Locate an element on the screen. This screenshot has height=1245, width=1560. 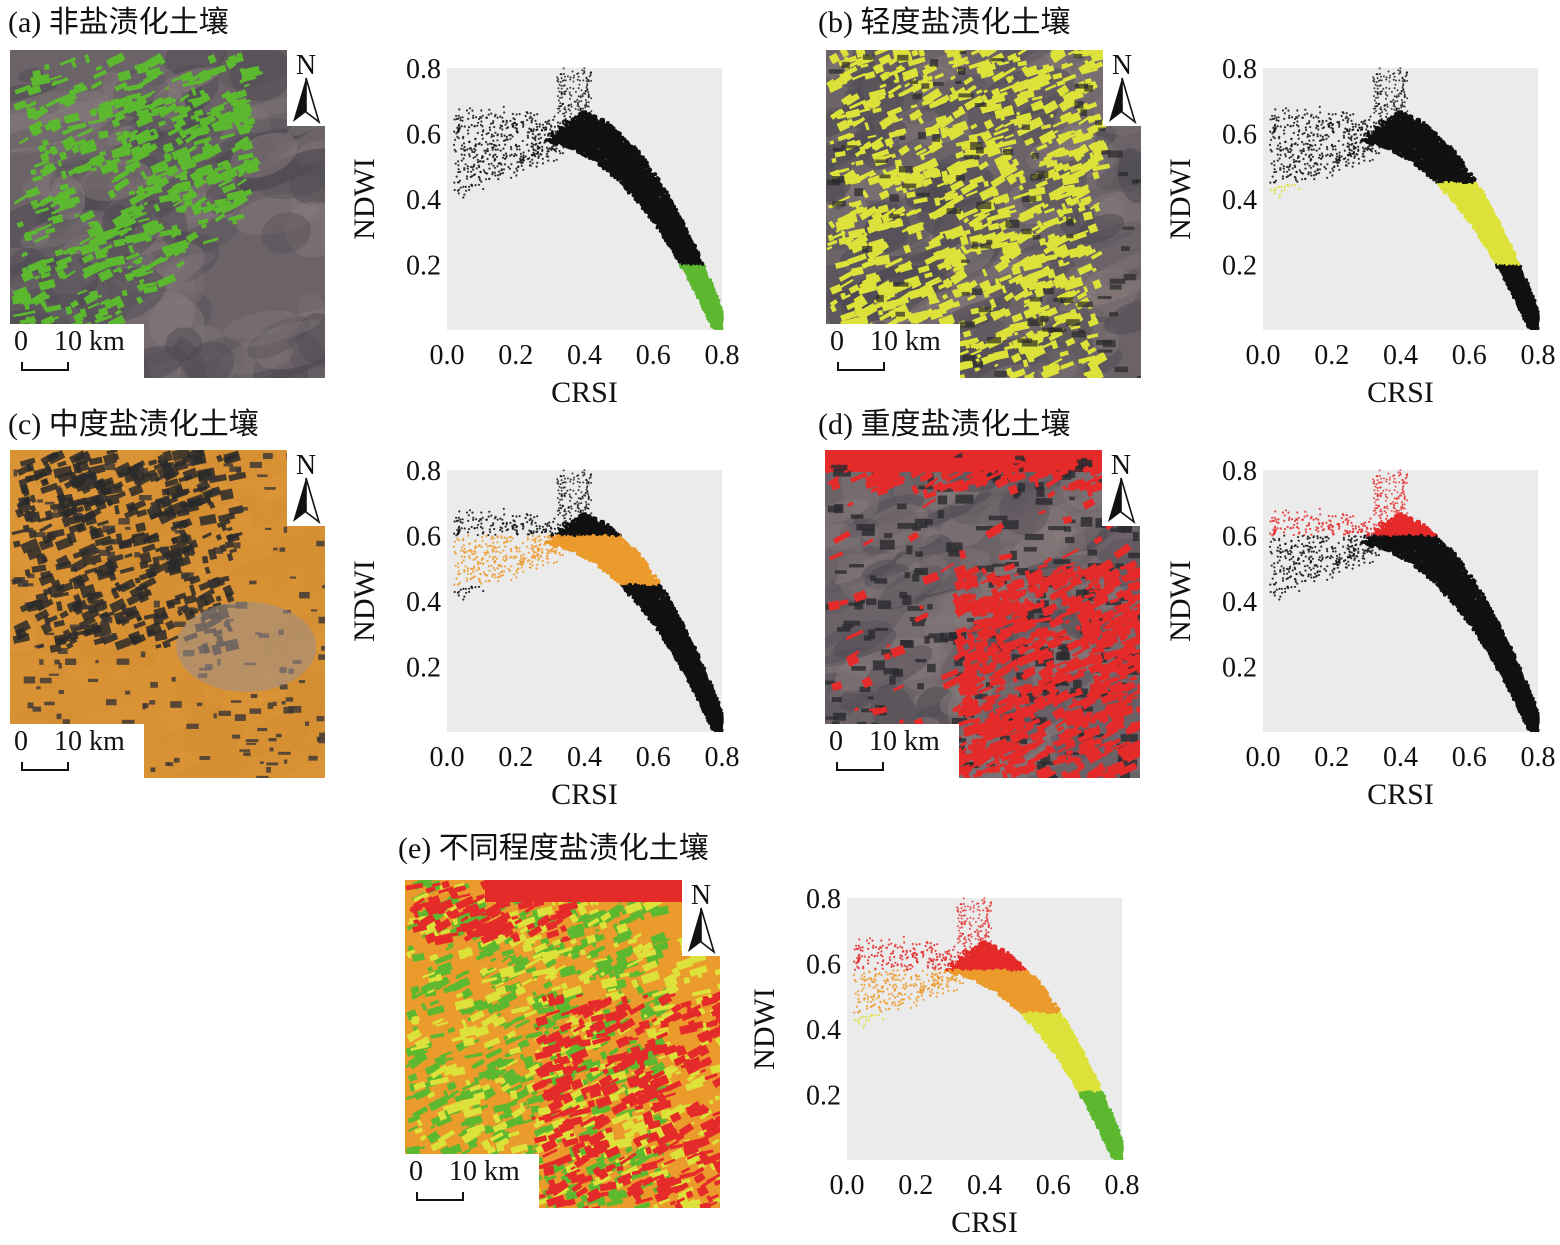
north-arrow: N is located at coordinates (306, 88).